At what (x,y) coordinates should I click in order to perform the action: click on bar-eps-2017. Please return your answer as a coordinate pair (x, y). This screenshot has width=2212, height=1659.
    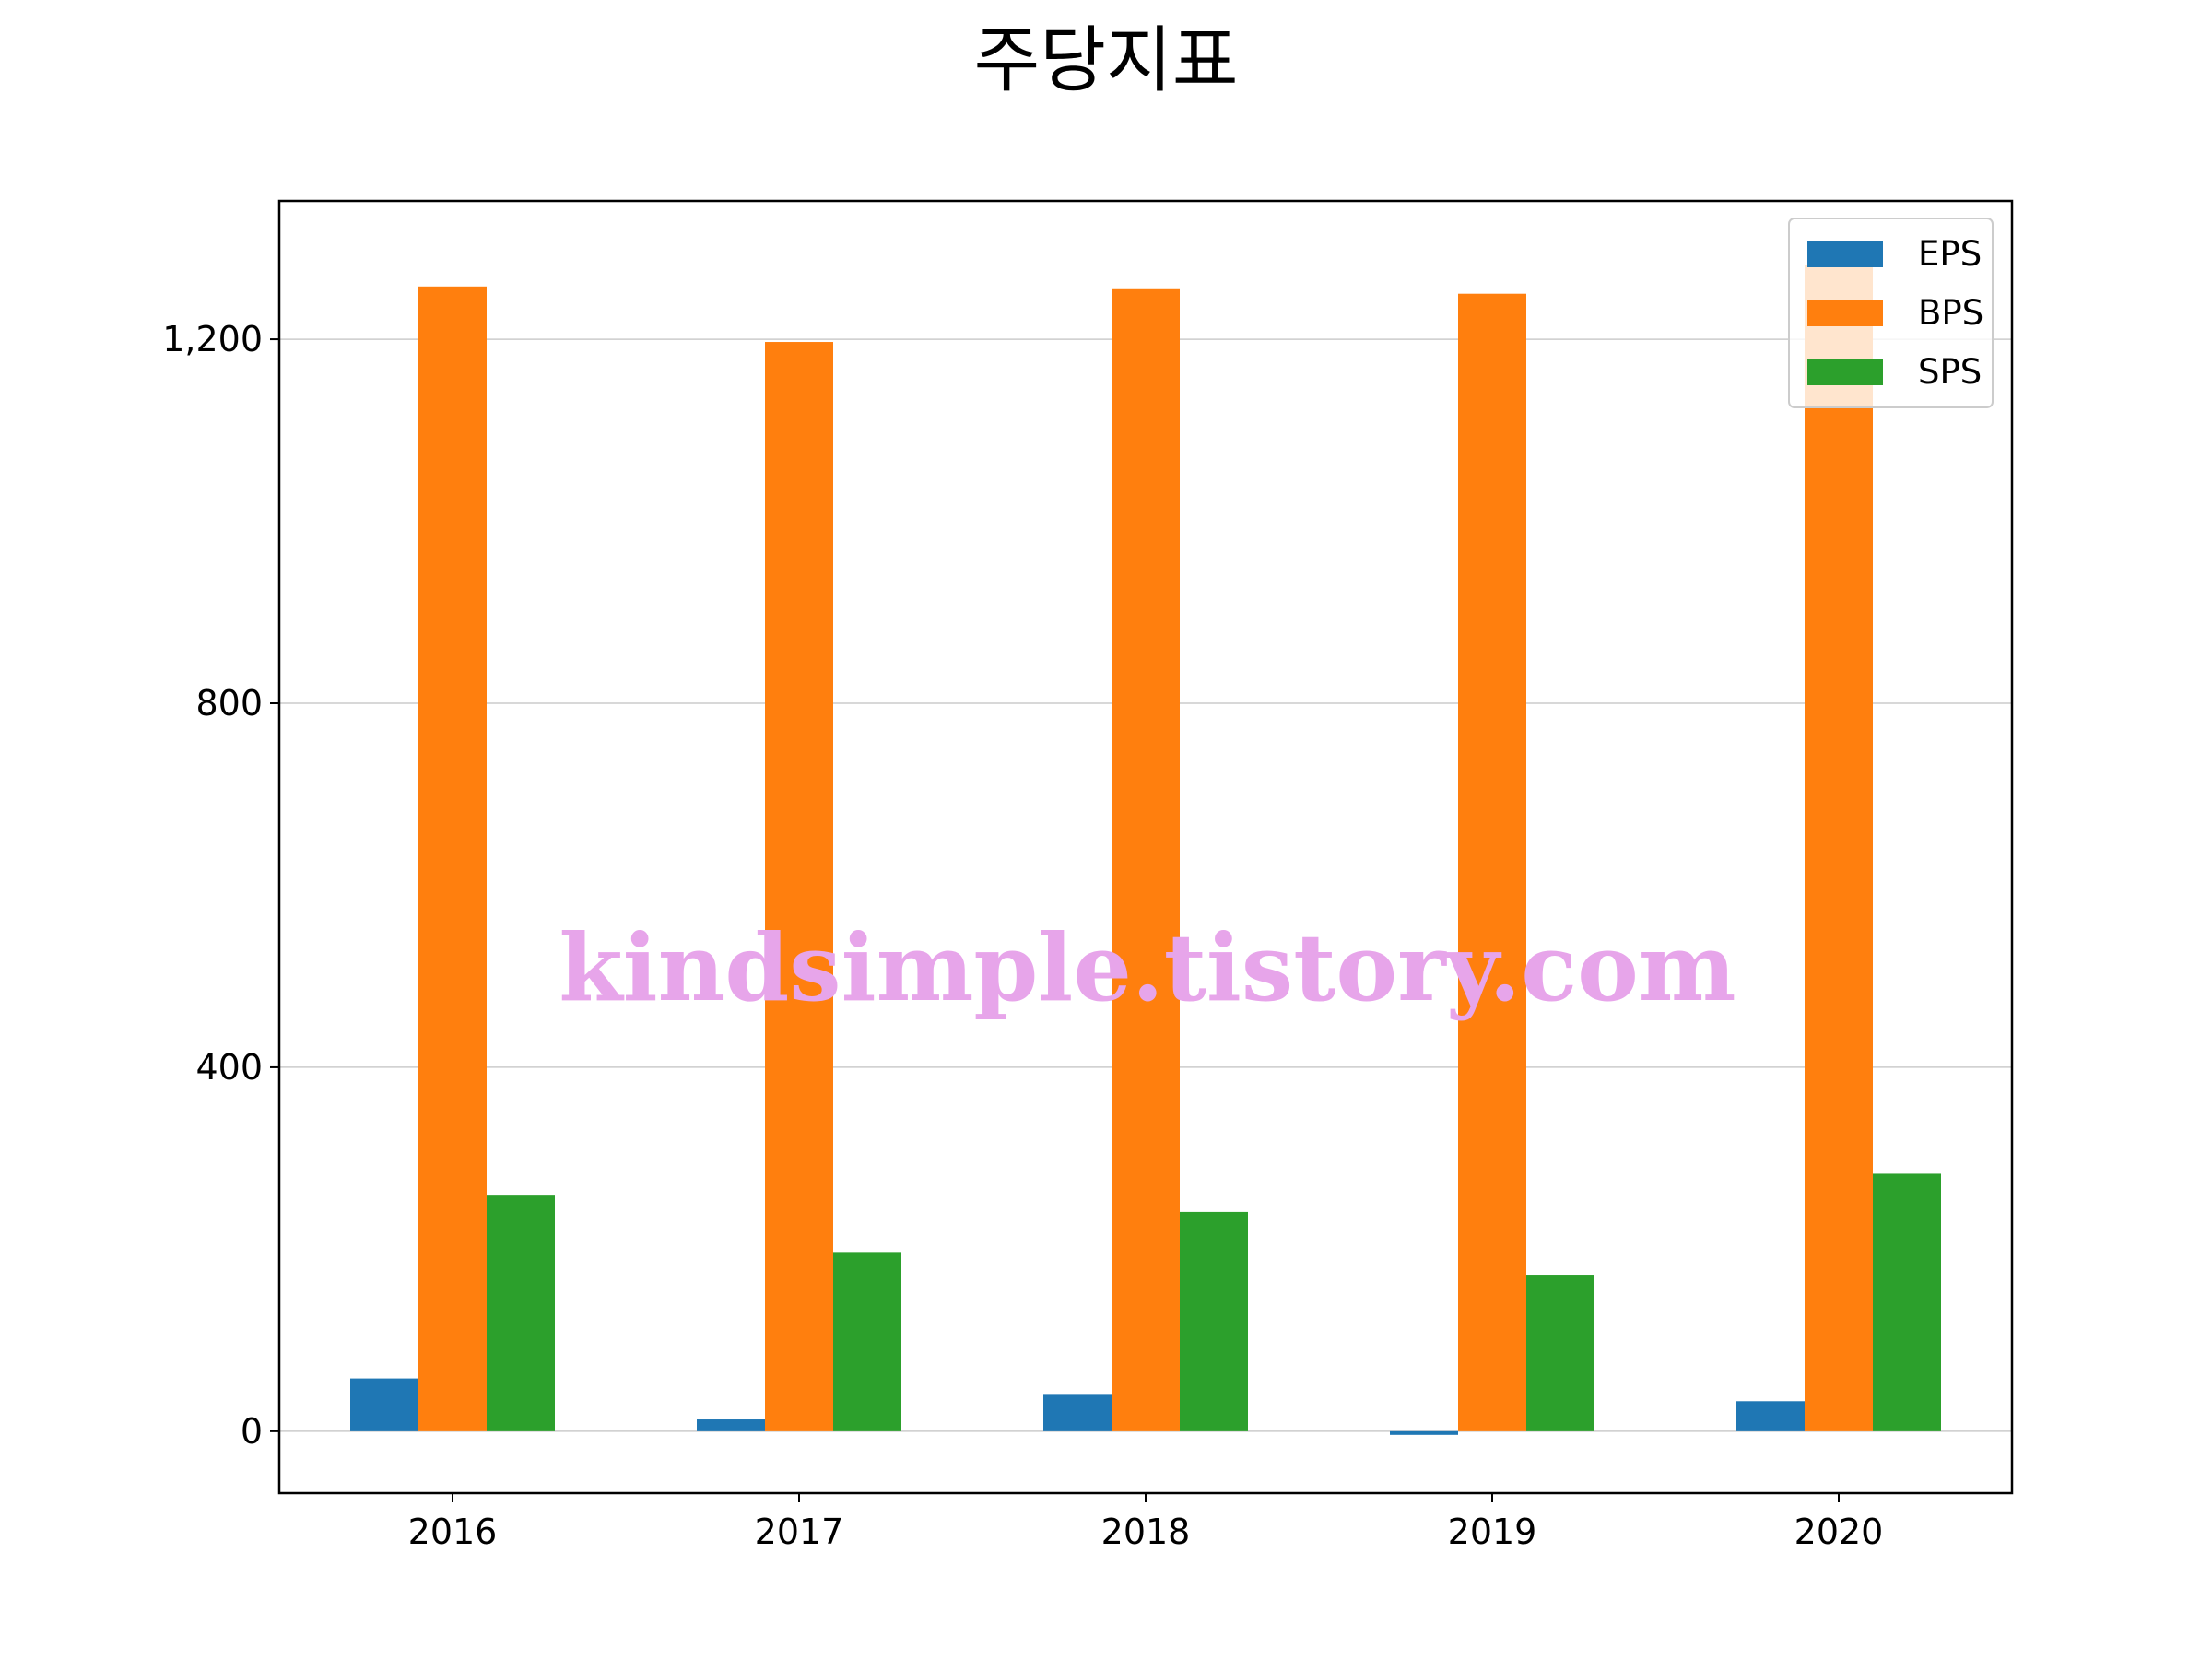
    Looking at the image, I should click on (731, 1425).